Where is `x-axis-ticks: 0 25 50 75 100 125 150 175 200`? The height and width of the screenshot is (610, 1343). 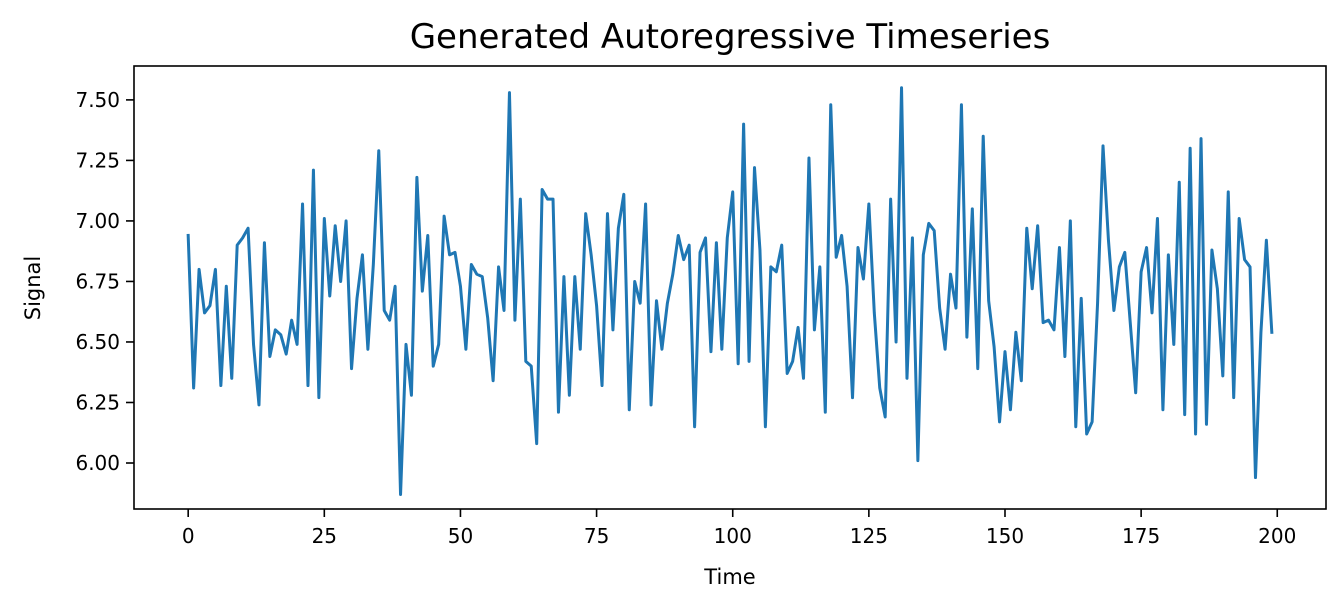
x-axis-ticks: 0 25 50 75 100 125 150 175 200 is located at coordinates (739, 528).